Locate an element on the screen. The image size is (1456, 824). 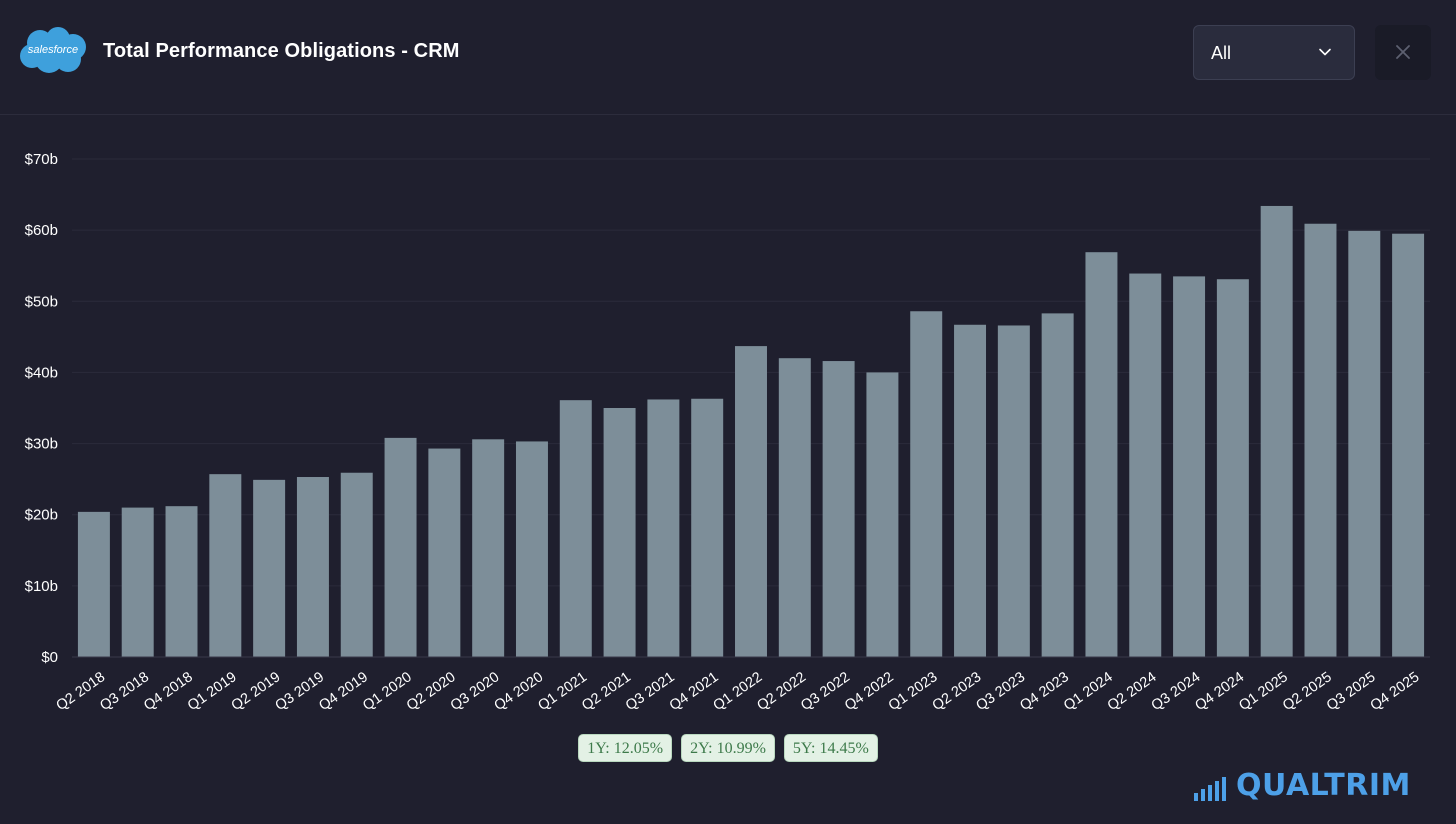
y-tick-label: $60b is located at coordinates (41, 230).